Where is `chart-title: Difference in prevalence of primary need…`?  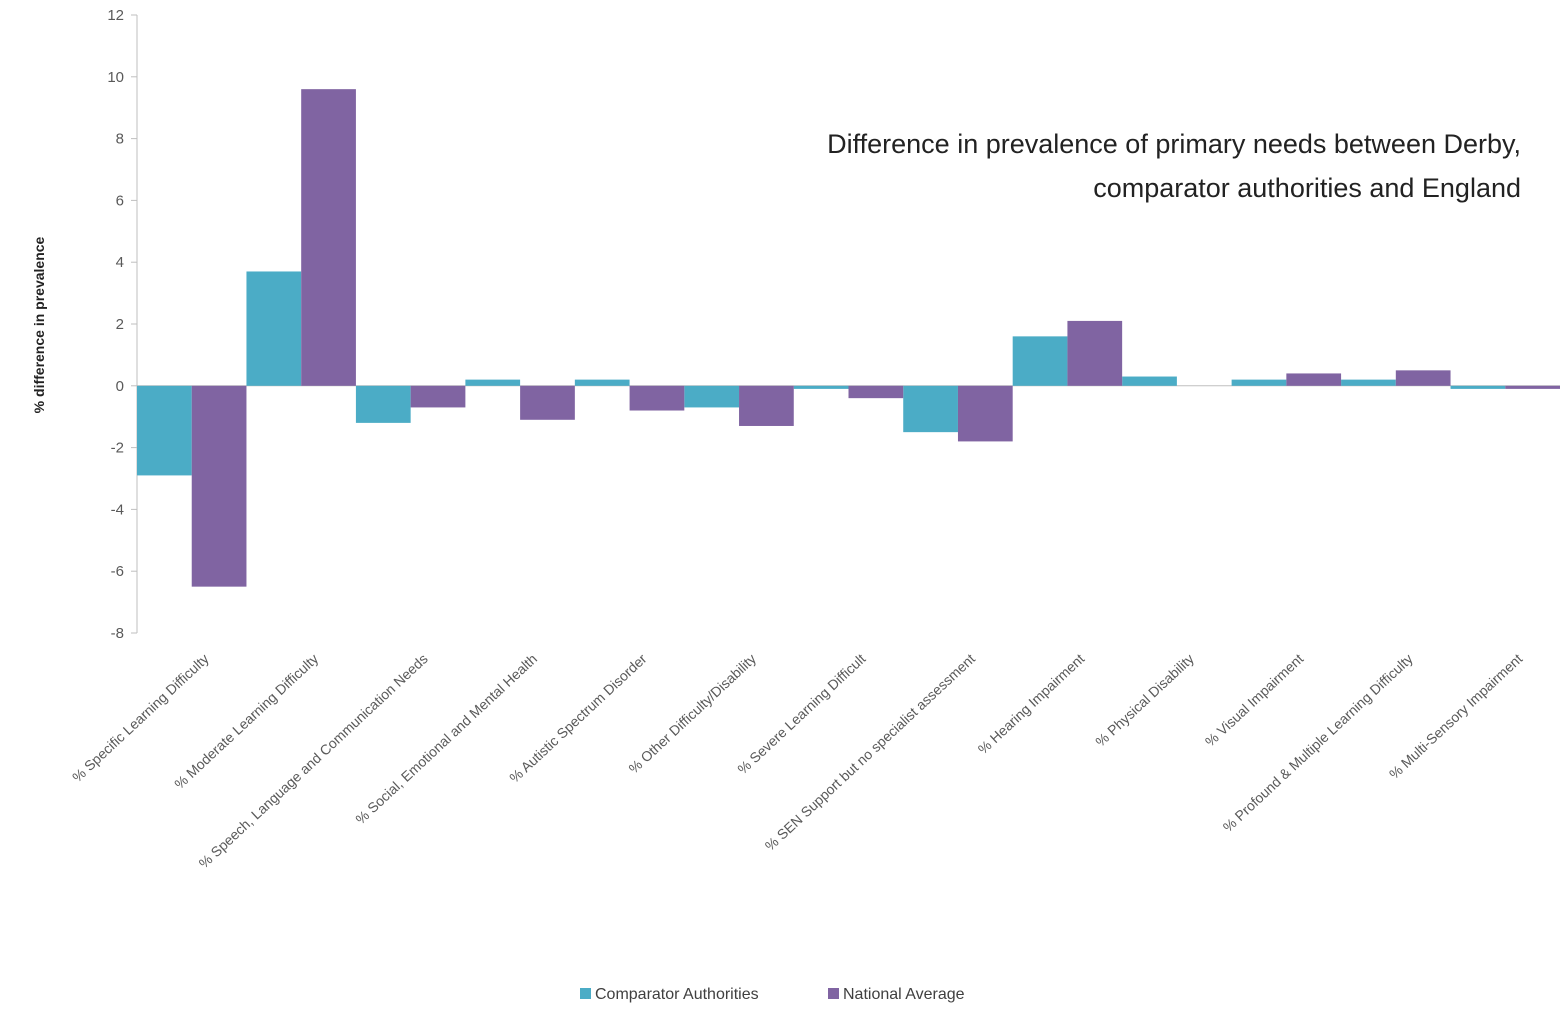 chart-title: Difference in prevalence of primary need… is located at coordinates (1174, 166).